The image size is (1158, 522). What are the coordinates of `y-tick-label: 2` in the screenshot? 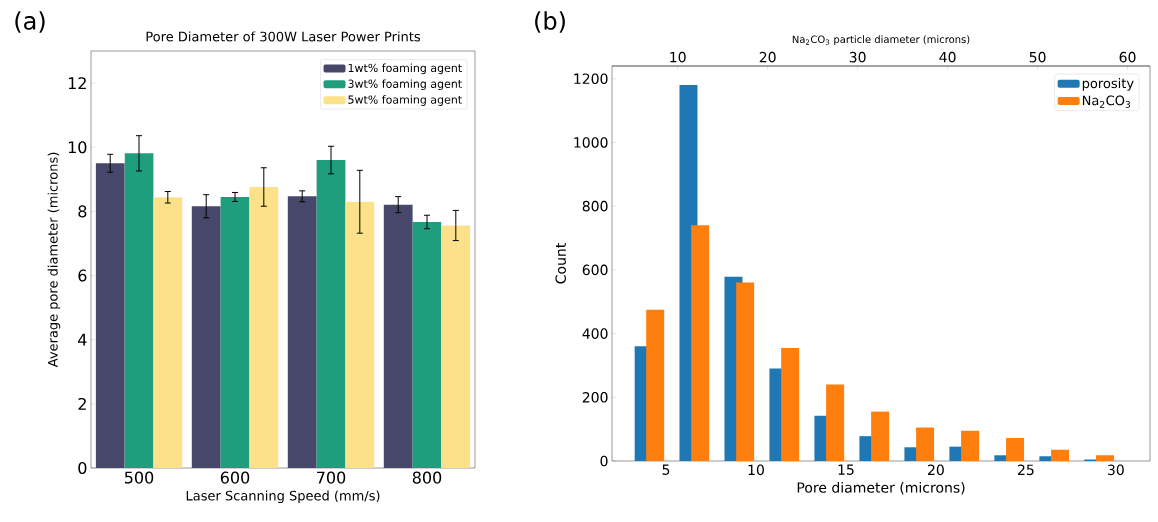 It's located at (82, 403).